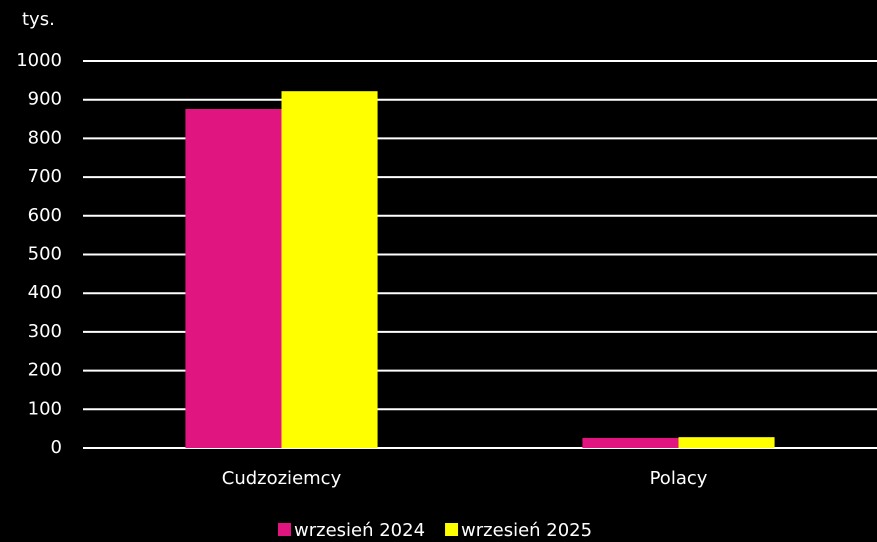  Describe the element at coordinates (679, 478) in the screenshot. I see `x-tick-label: Polacy` at that location.